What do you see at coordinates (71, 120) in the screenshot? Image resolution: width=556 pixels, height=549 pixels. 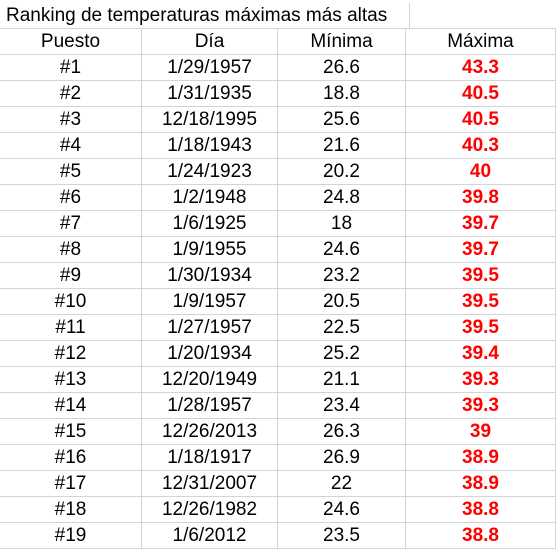 I see `rank-cell: #3` at bounding box center [71, 120].